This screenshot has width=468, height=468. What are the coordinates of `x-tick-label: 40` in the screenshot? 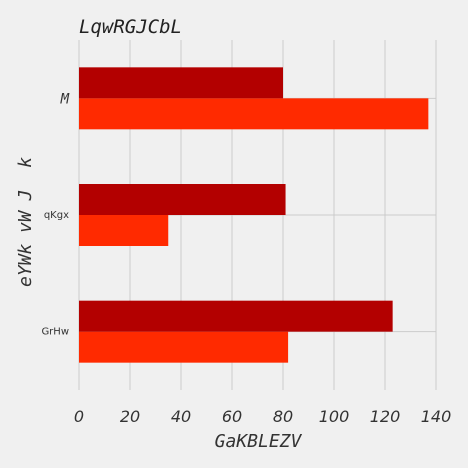 It's located at (181, 416).